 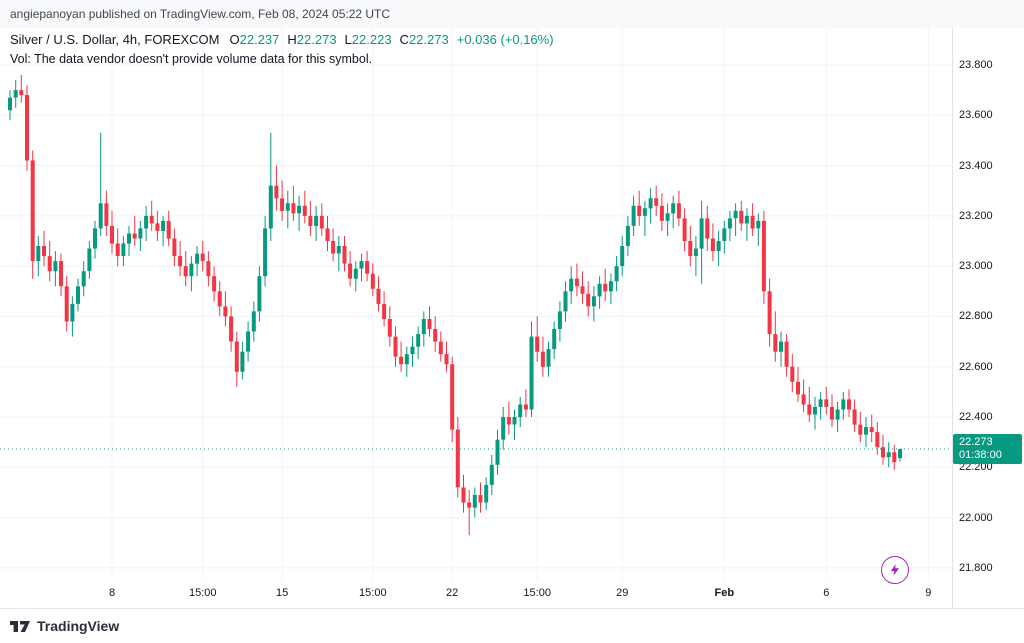 I want to click on price-tick-label: 22.200, so click(x=976, y=467).